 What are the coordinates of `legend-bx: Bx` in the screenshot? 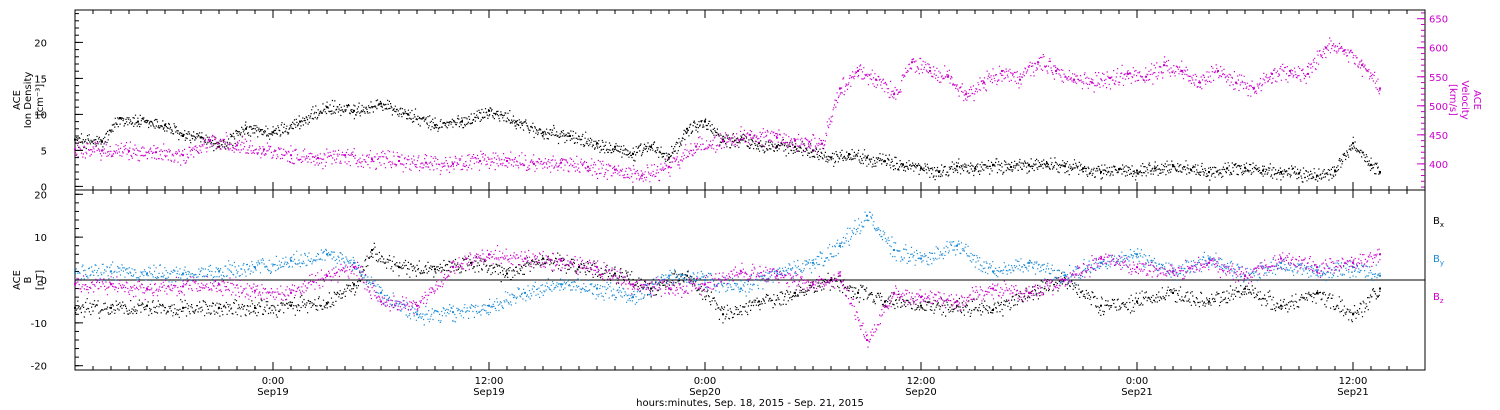 It's located at (1438, 222).